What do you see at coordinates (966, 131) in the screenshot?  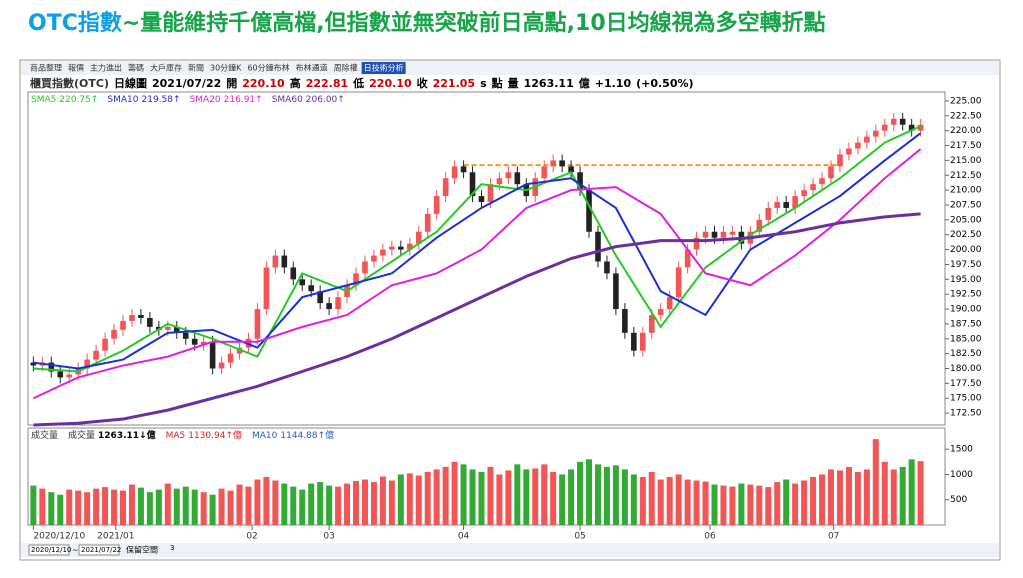 I see `y-tick-label: 220.00` at bounding box center [966, 131].